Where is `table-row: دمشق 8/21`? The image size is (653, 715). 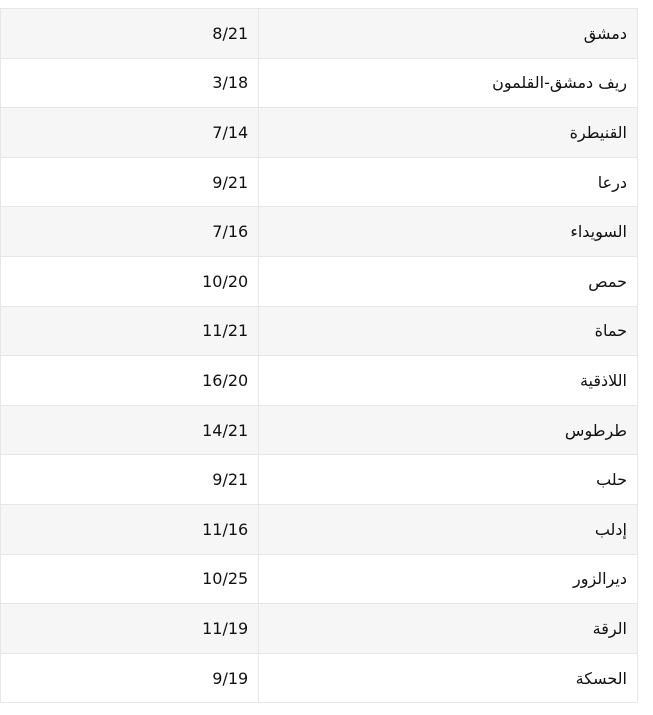
table-row: دمشق 8/21 is located at coordinates (319, 33).